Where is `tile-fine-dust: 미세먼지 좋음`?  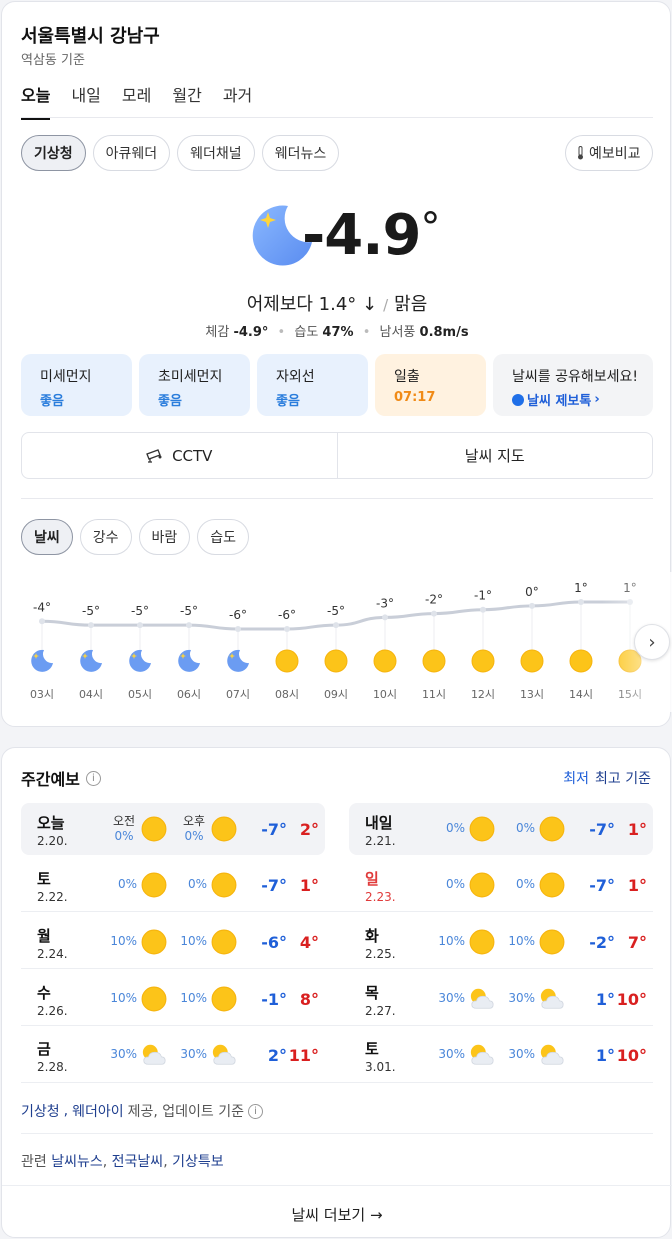 tile-fine-dust: 미세먼지 좋음 is located at coordinates (76, 385).